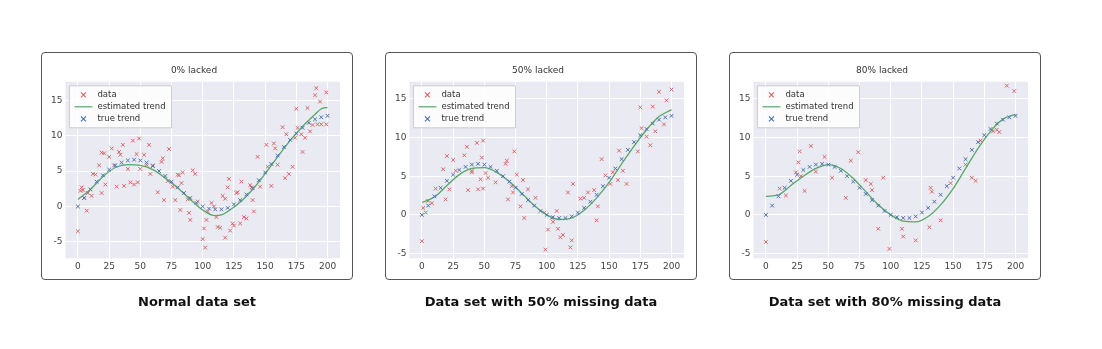 The image size is (1102, 349). Describe the element at coordinates (1015, 265) in the screenshot. I see `x-tick-label: 200` at that location.